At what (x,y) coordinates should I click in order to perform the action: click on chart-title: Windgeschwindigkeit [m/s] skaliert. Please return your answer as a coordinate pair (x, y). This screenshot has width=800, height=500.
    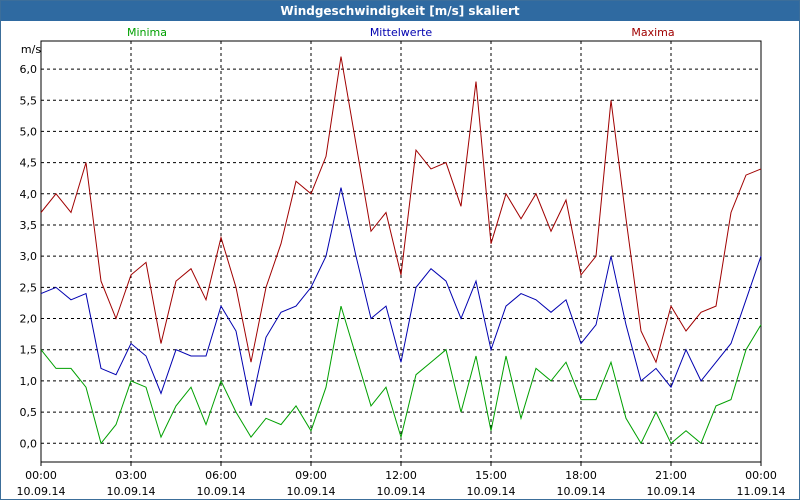
    Looking at the image, I should click on (400, 11).